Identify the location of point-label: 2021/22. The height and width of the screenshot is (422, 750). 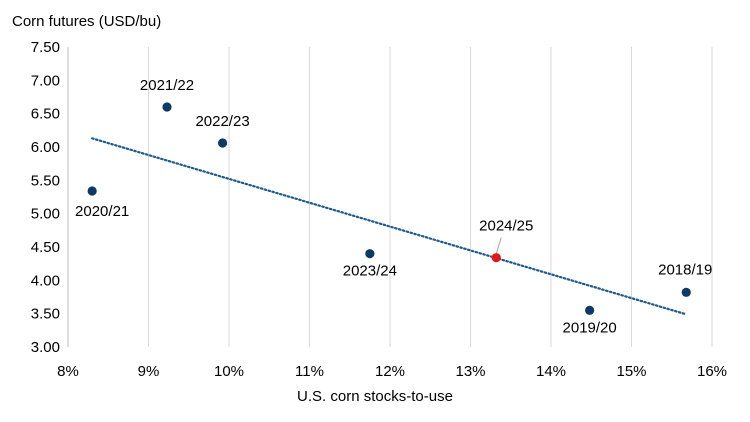
(167, 85).